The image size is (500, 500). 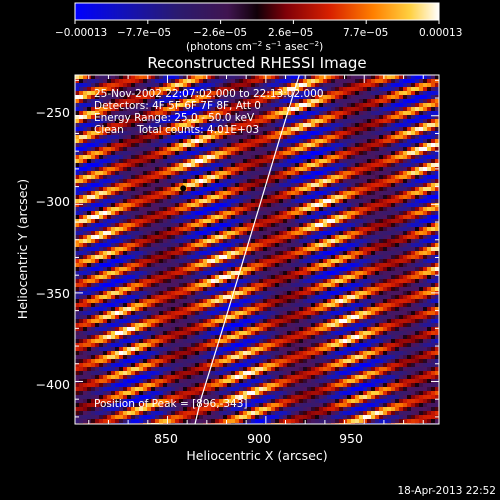 I want to click on colorbar, so click(x=257, y=11).